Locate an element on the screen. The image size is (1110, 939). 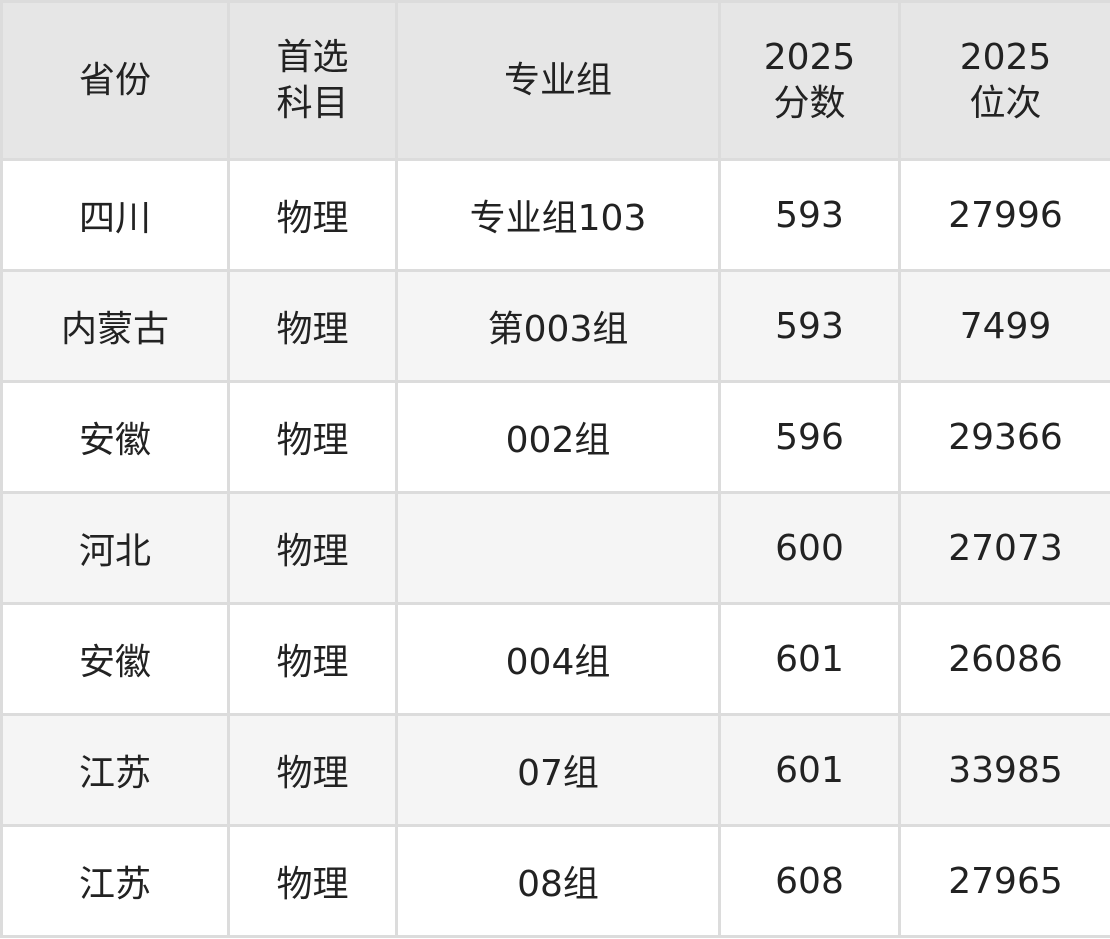
header-province: 省份 is located at coordinates (115, 80).